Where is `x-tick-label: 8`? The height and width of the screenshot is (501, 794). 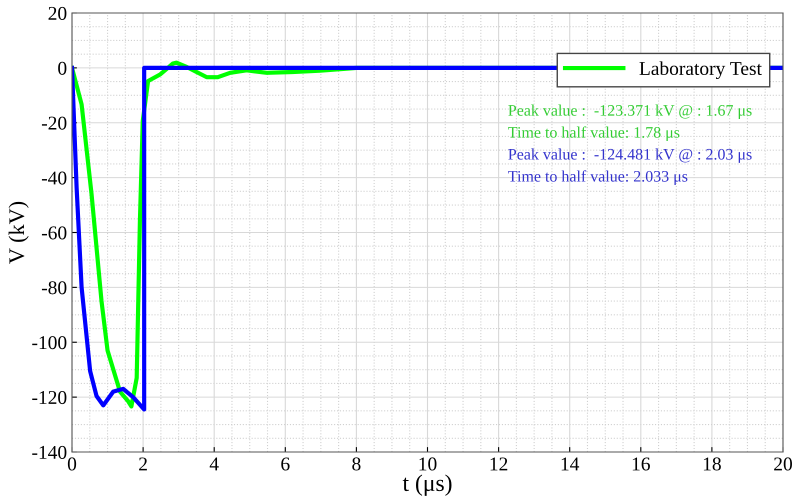 x-tick-label: 8 is located at coordinates (356, 464).